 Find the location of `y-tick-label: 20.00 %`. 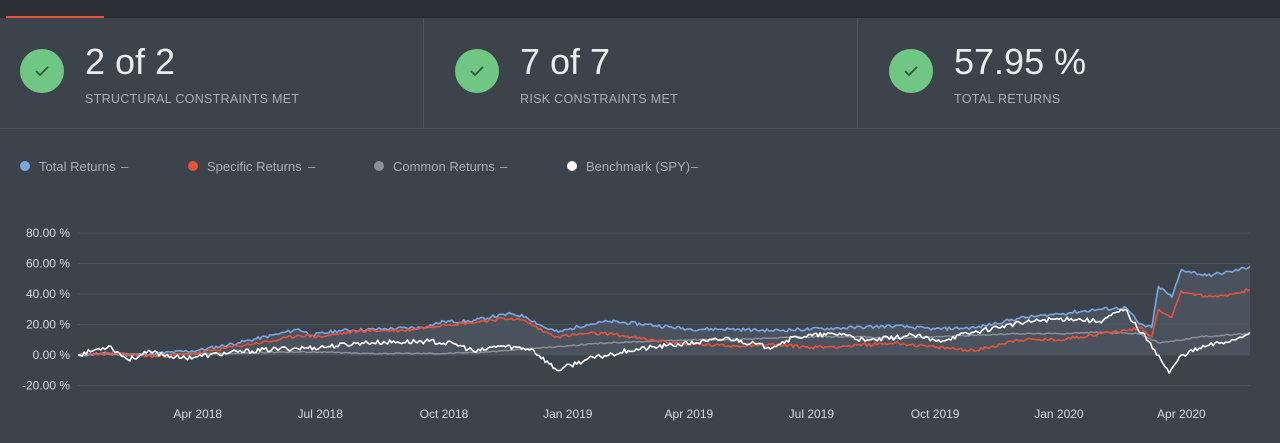

y-tick-label: 20.00 % is located at coordinates (48, 325).